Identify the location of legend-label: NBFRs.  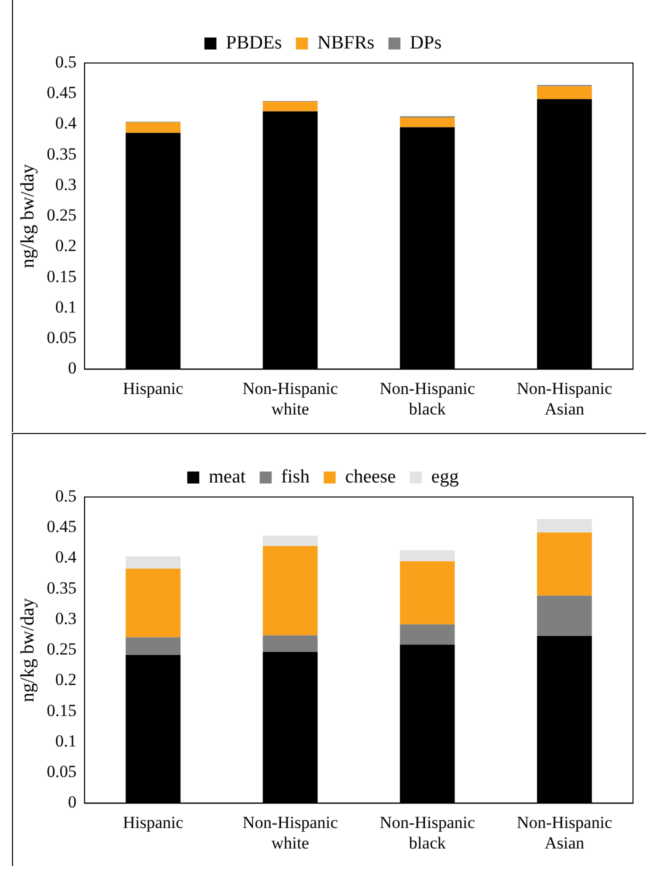
(345, 43).